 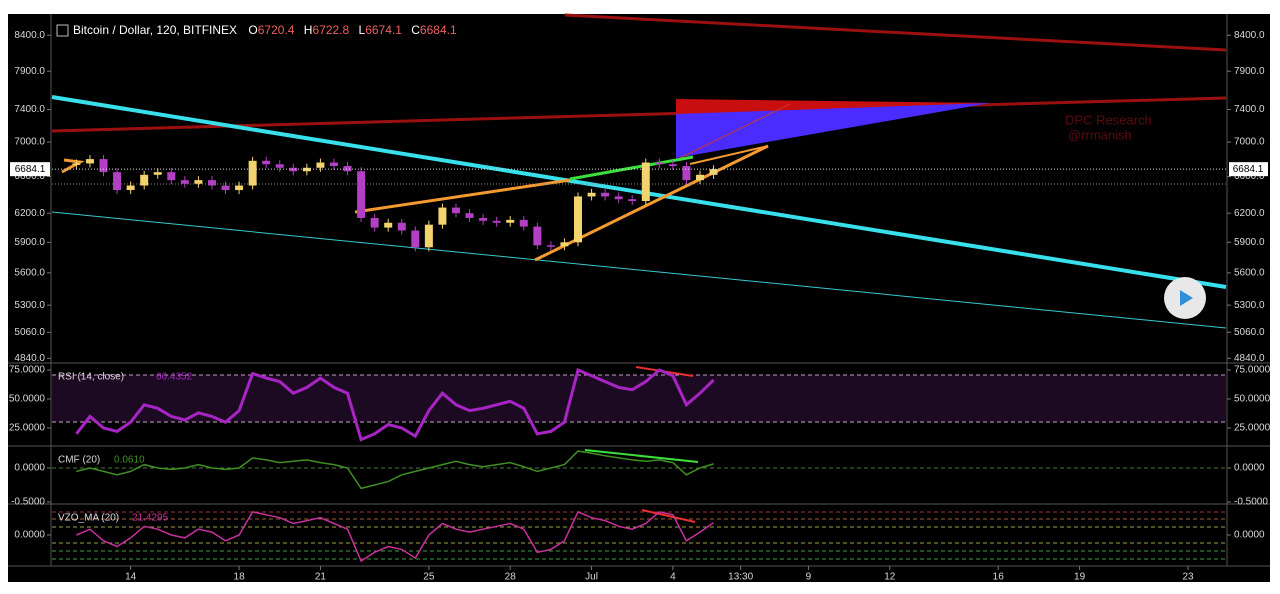 What do you see at coordinates (362, 30) in the screenshot?
I see `ohlc-label: L` at bounding box center [362, 30].